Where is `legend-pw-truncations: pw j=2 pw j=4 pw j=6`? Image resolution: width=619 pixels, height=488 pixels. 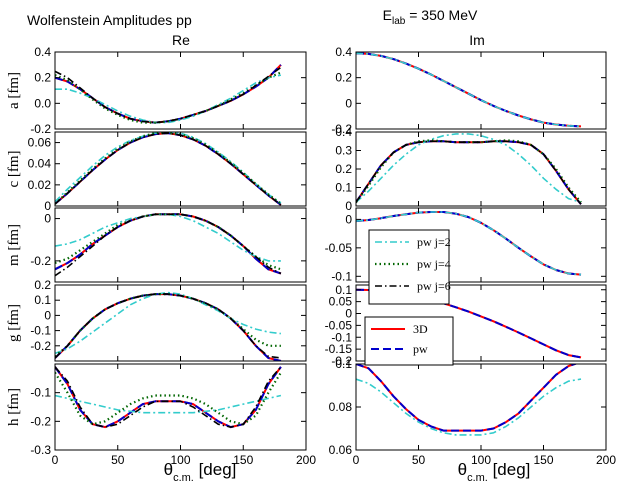
legend-pw-truncations: pw j=2 pw j=4 pw j=6 is located at coordinates (409, 267).